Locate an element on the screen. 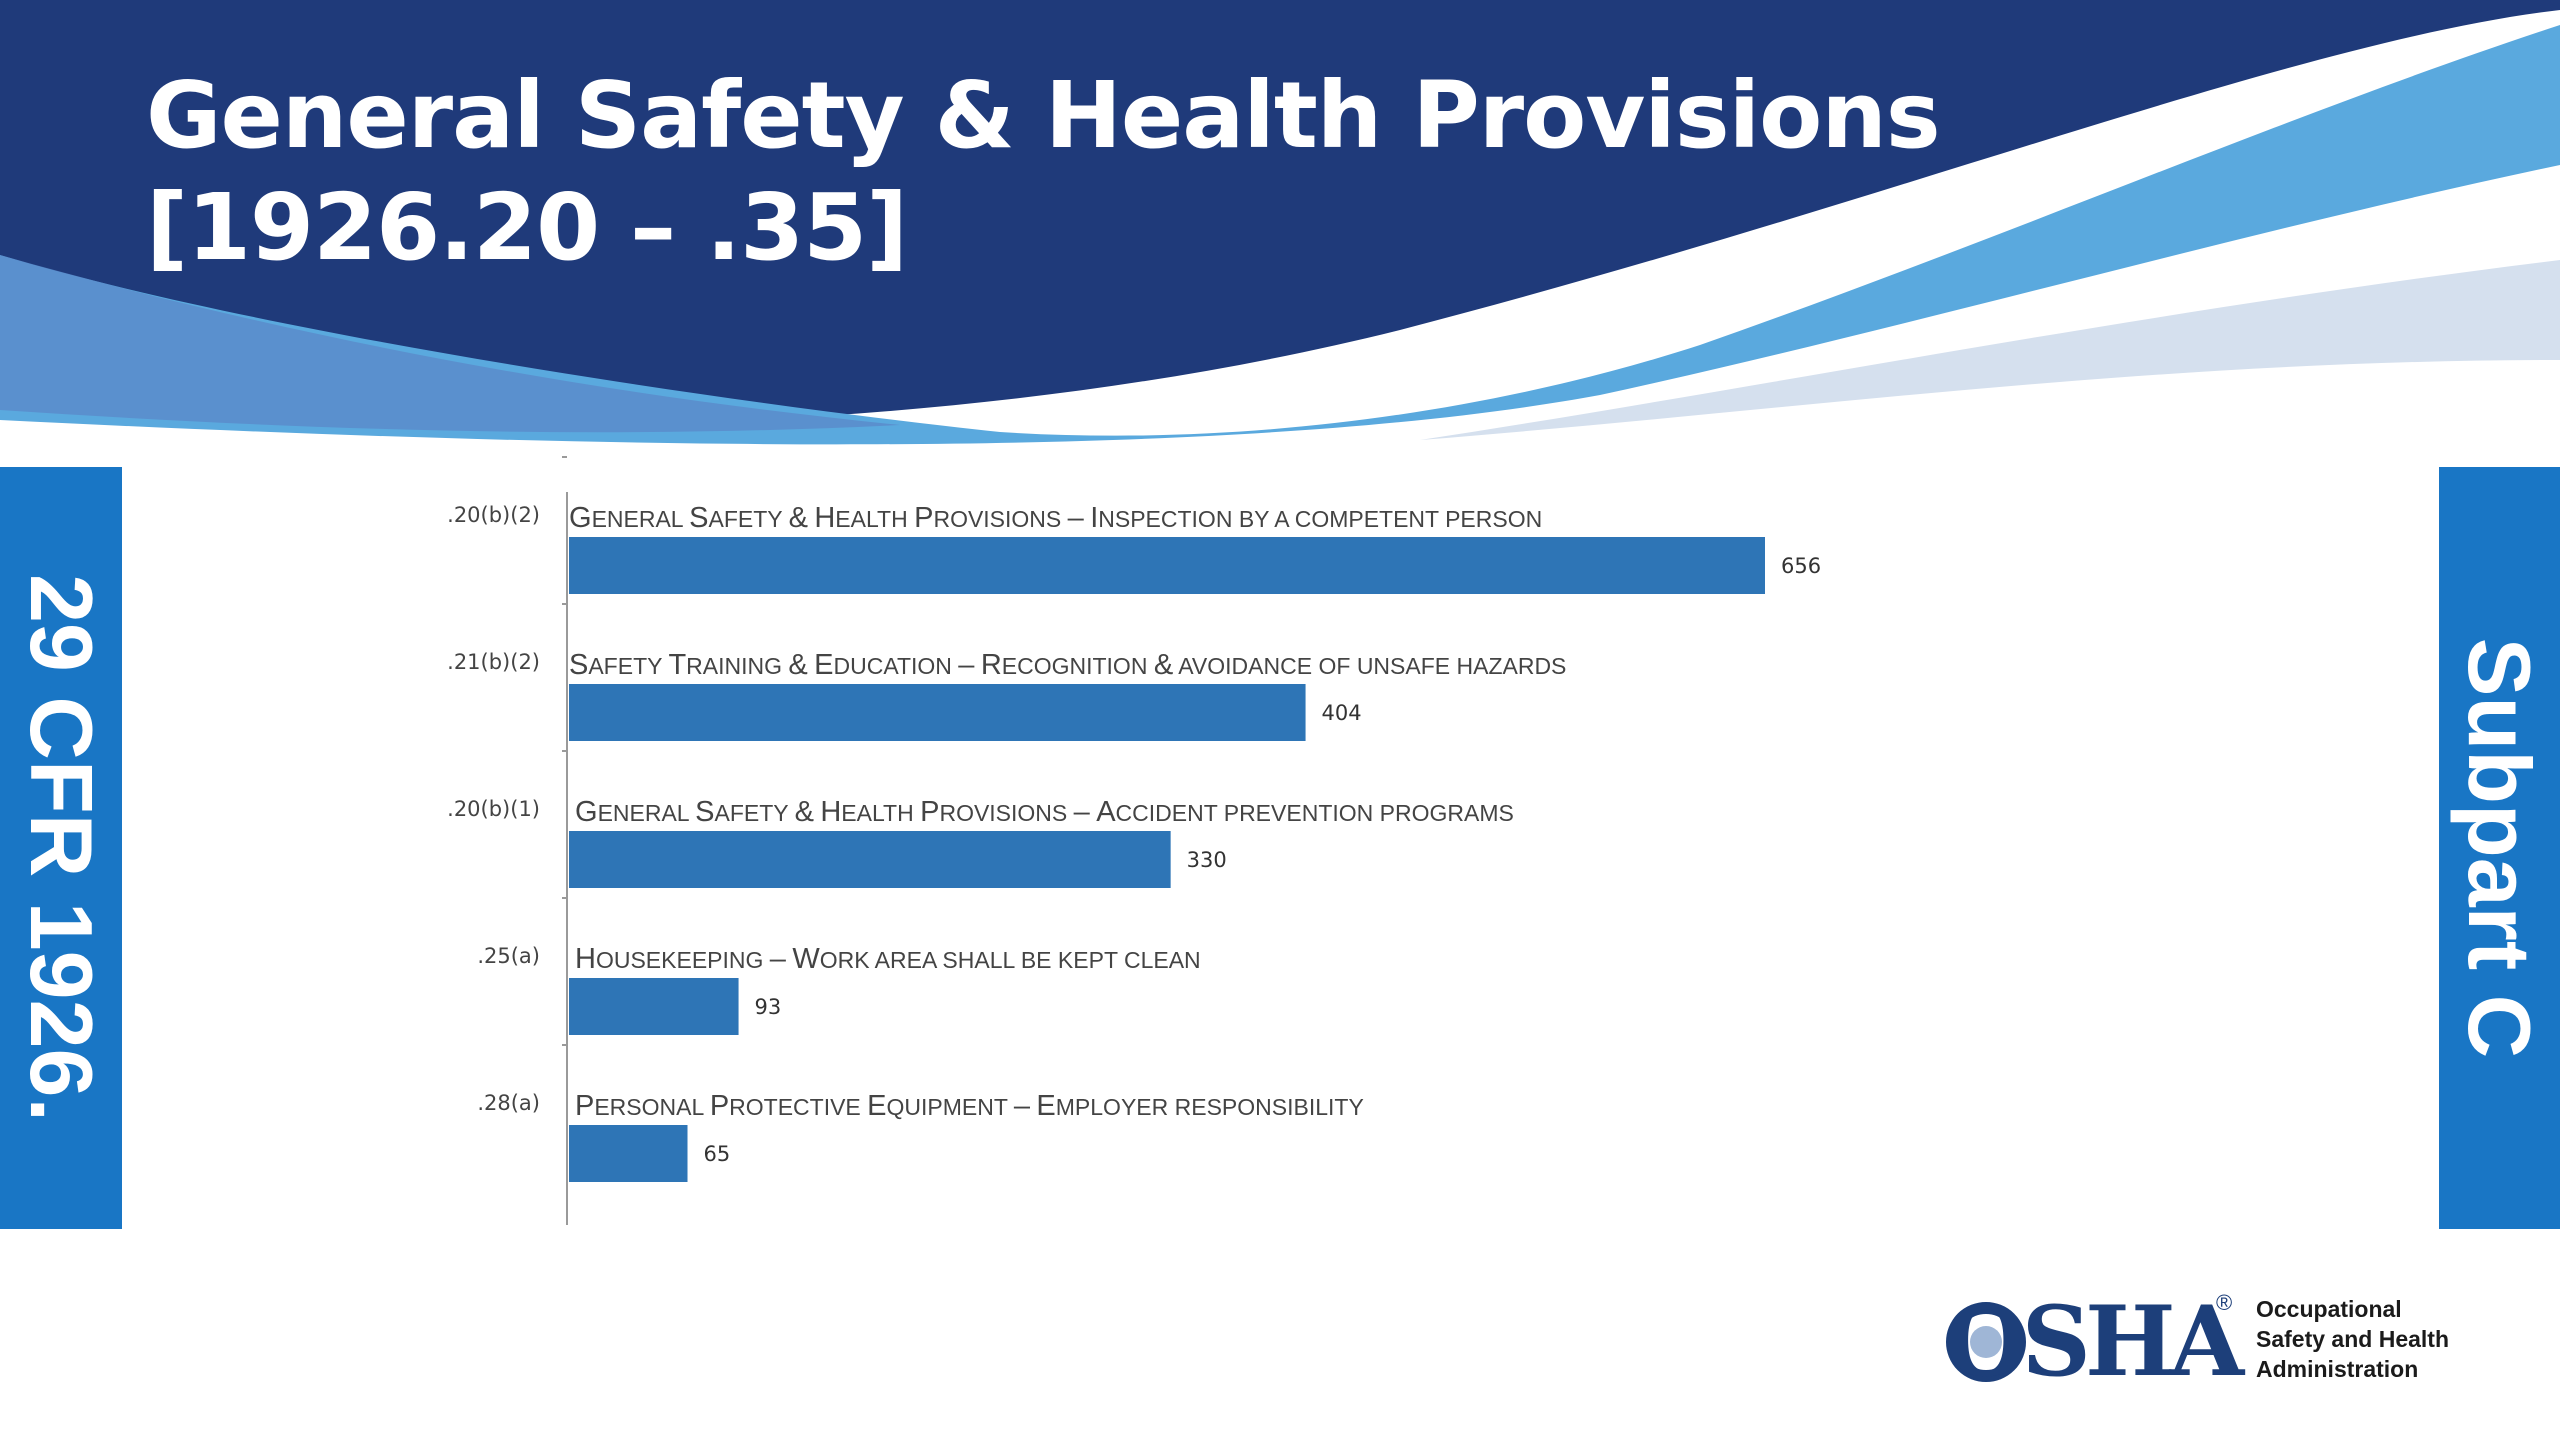  data-label-5: 65 is located at coordinates (717, 1154).